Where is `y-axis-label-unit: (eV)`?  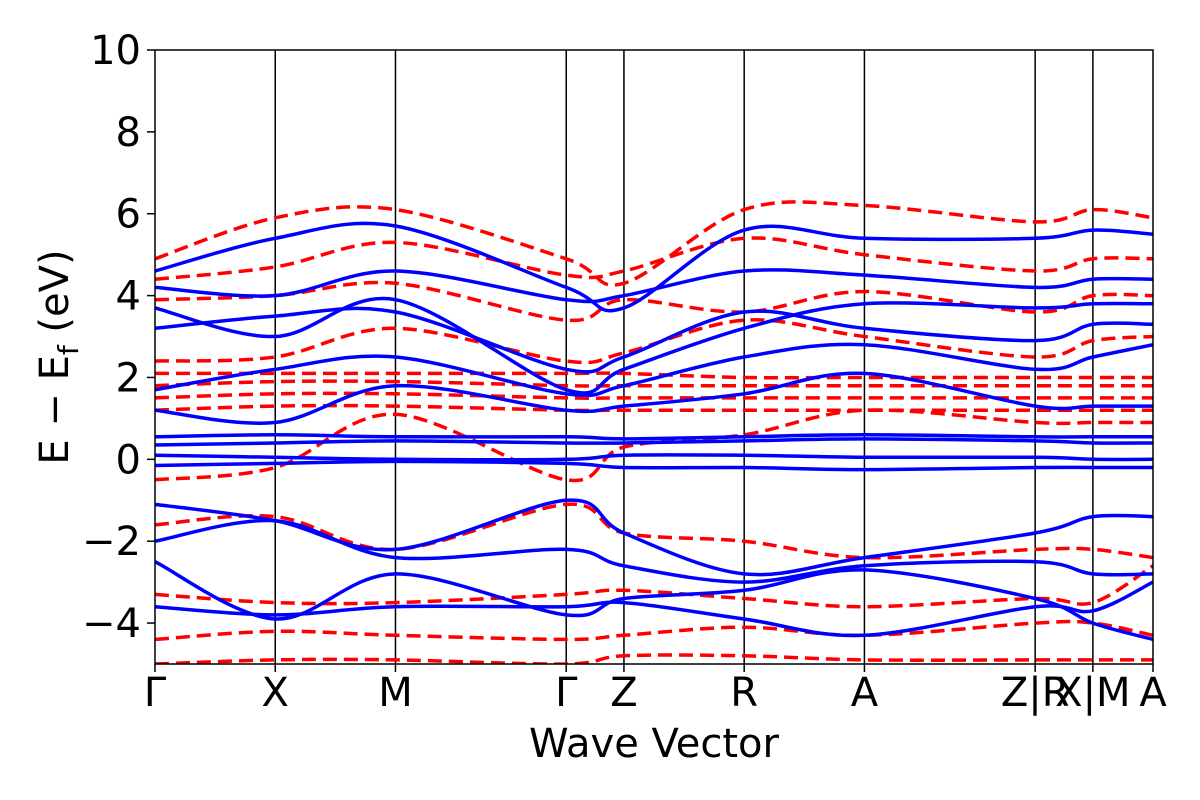 y-axis-label-unit: (eV) is located at coordinates (55, 297).